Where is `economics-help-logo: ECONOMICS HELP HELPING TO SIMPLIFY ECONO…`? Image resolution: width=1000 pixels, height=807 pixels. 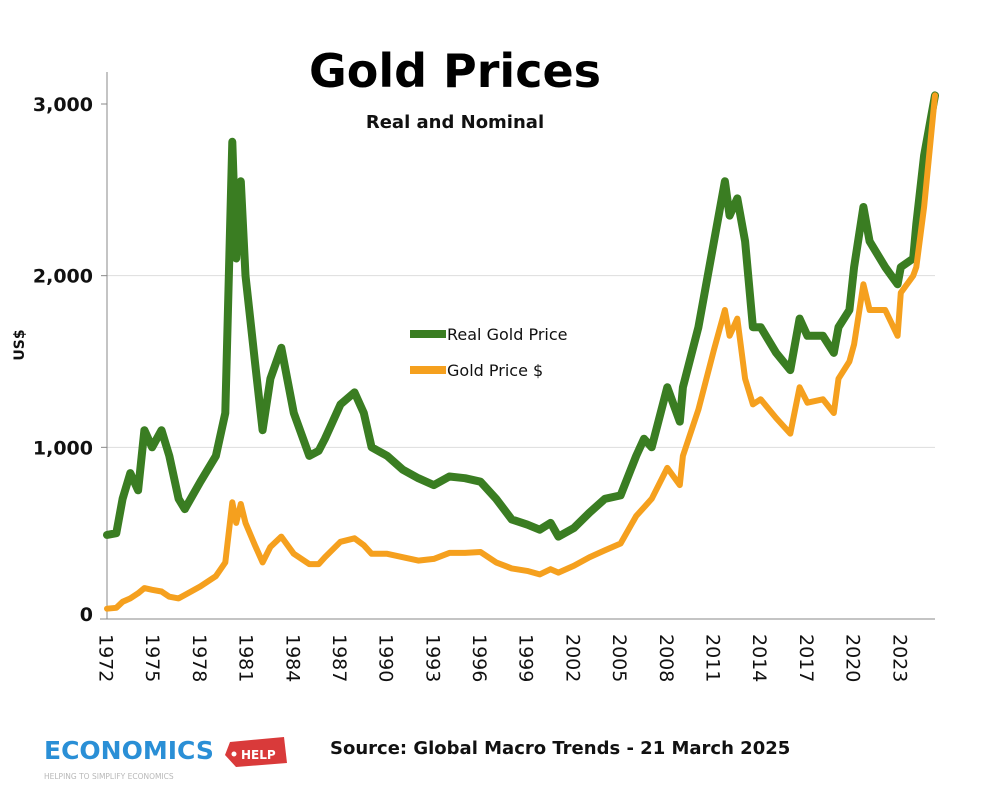 economics-help-logo: ECONOMICS HELP HELPING TO SIMPLIFY ECONO… is located at coordinates (174, 761).